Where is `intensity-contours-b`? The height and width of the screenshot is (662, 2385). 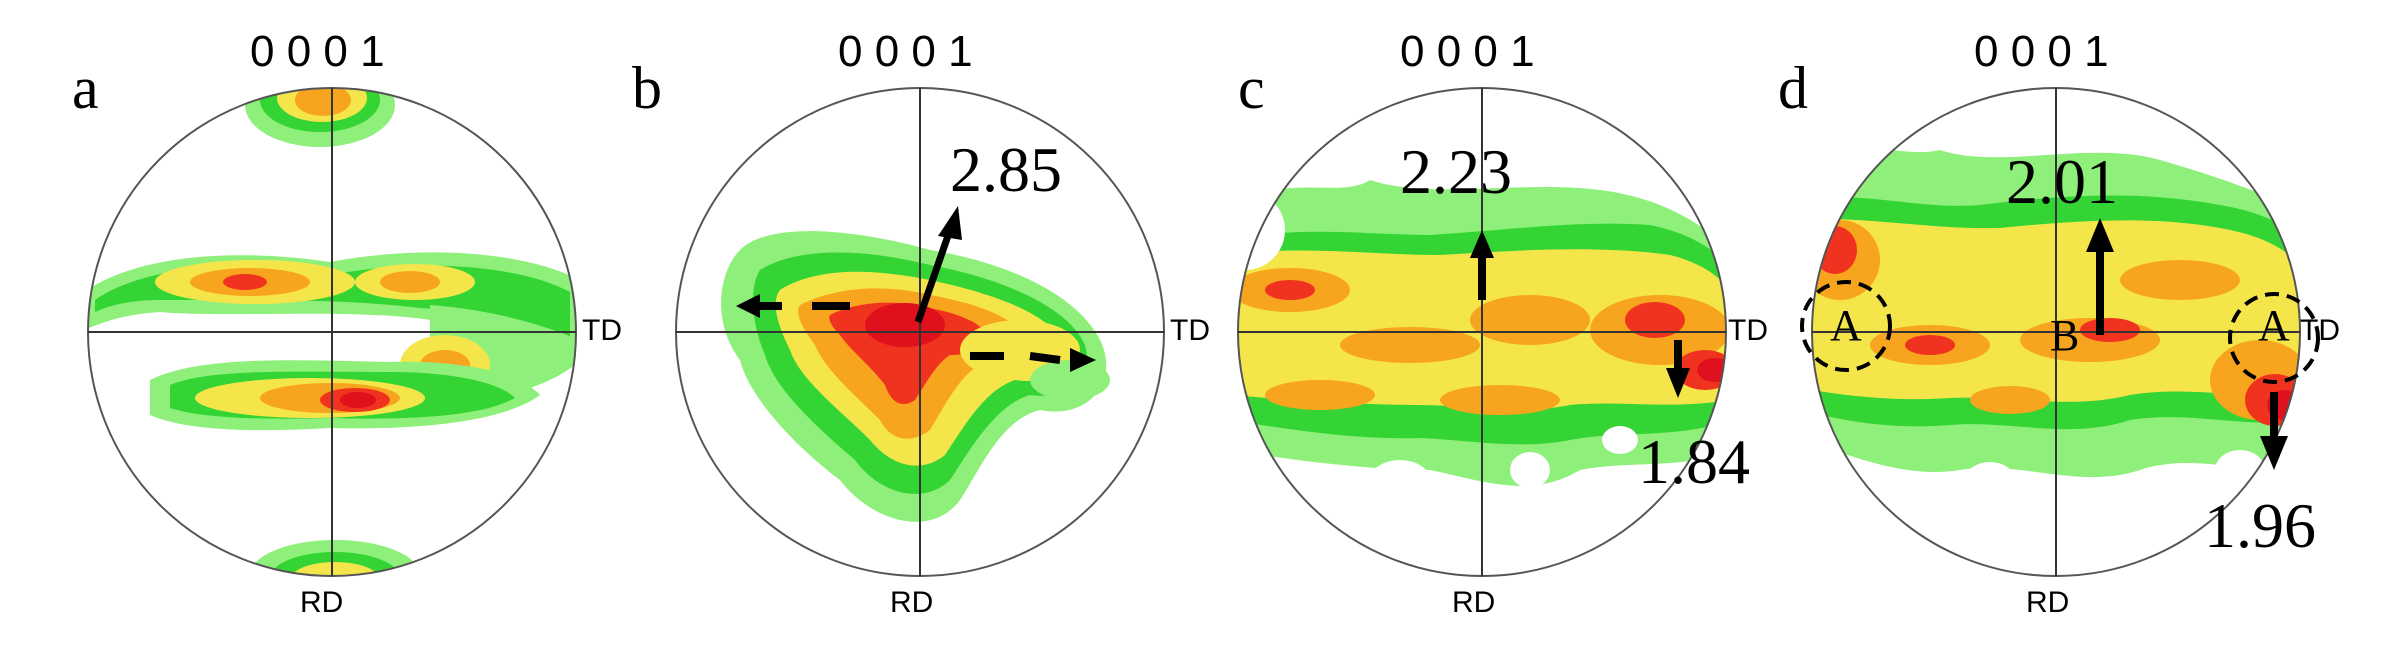
intensity-contours-b is located at coordinates (915, 376).